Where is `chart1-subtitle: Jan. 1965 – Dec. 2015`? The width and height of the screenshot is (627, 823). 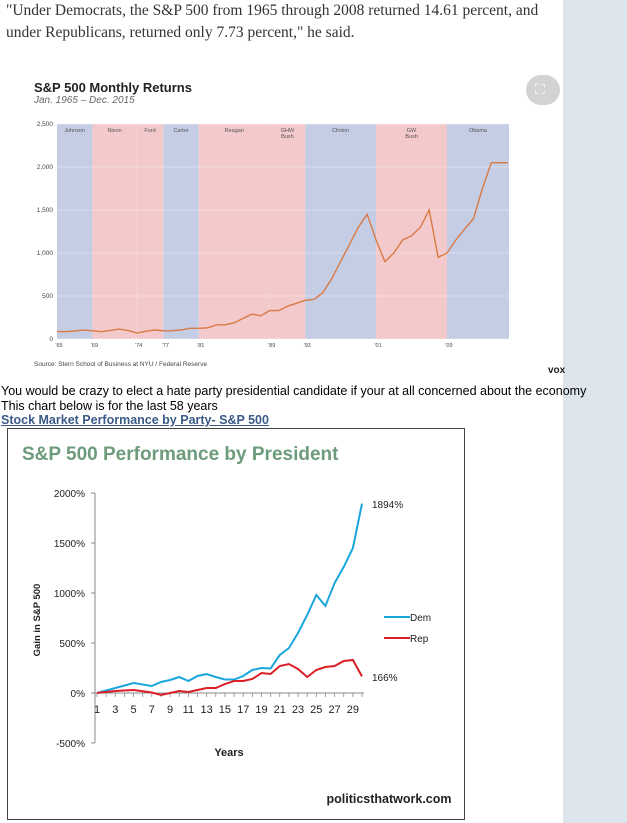
chart1-subtitle: Jan. 1965 – Dec. 2015 is located at coordinates (84, 100).